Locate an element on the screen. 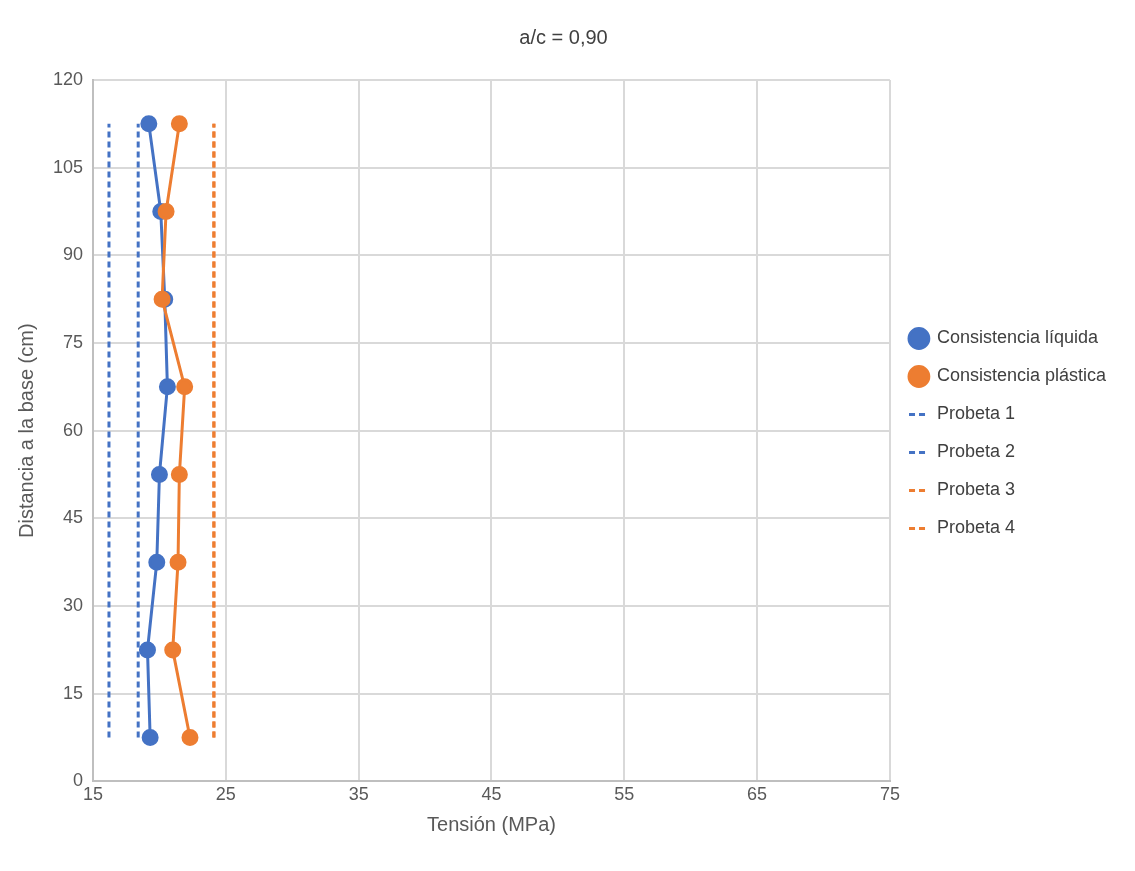 Image resolution: width=1135 pixels, height=871 pixels. x-tick-label: 35 is located at coordinates (358, 794).